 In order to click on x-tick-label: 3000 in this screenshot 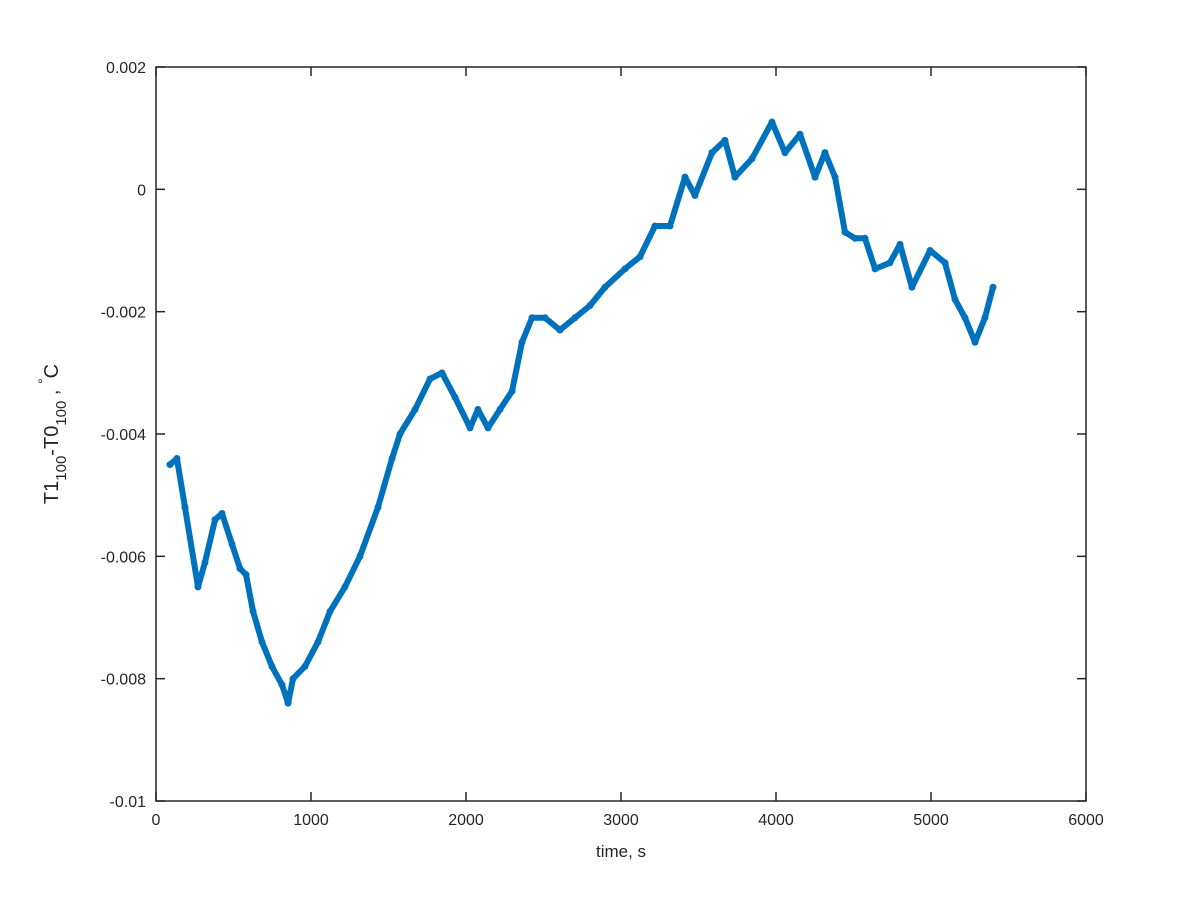, I will do `click(621, 820)`.